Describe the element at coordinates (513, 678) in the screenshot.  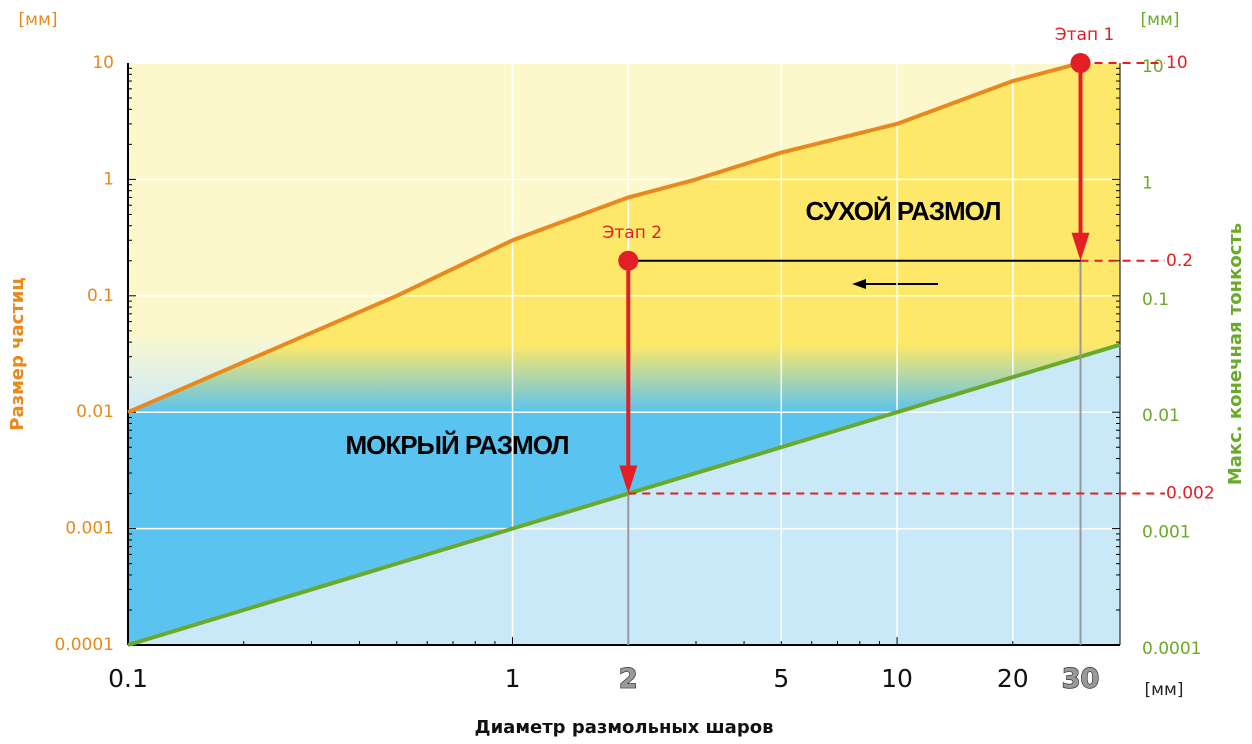
I see `x-tick-label: 1` at that location.